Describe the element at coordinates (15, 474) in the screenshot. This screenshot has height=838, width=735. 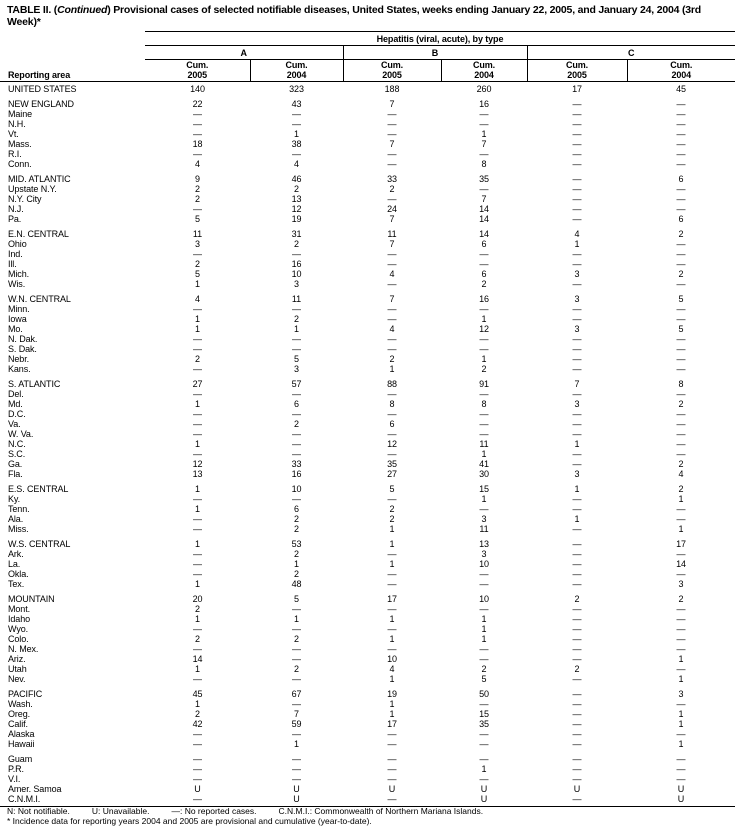
I see `reporting-area: Fla.` at that location.